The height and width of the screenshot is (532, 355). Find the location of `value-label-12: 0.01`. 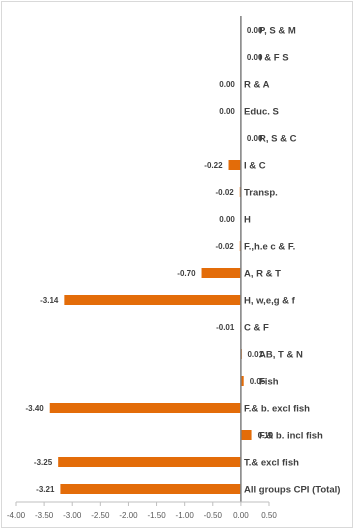

value-label-12: 0.01 is located at coordinates (255, 354).